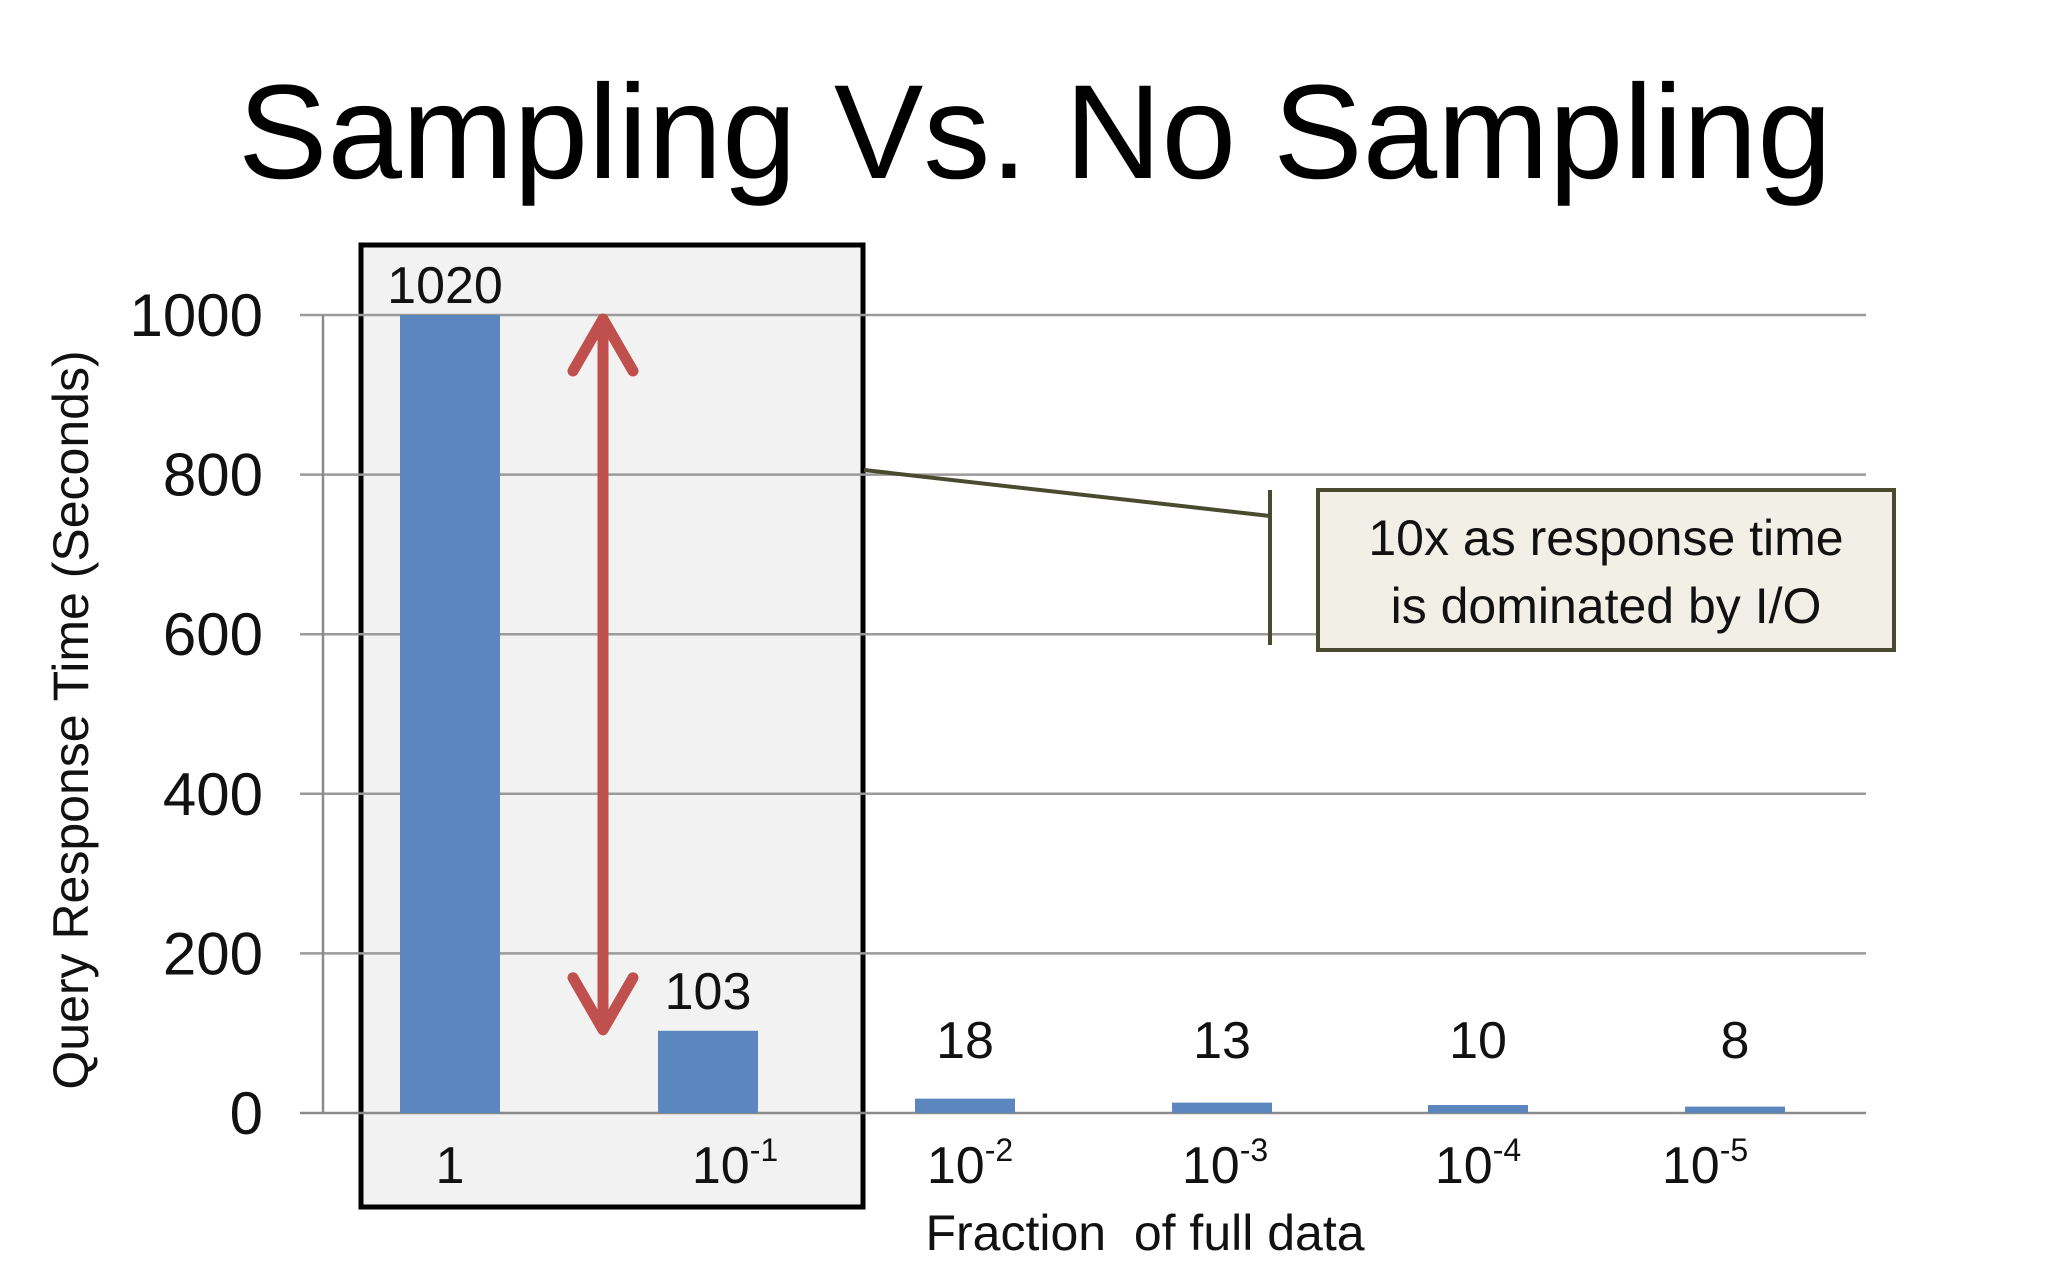 Image resolution: width=2048 pixels, height=1280 pixels. Describe the element at coordinates (213, 953) in the screenshot. I see `y-tick-label: 200` at that location.